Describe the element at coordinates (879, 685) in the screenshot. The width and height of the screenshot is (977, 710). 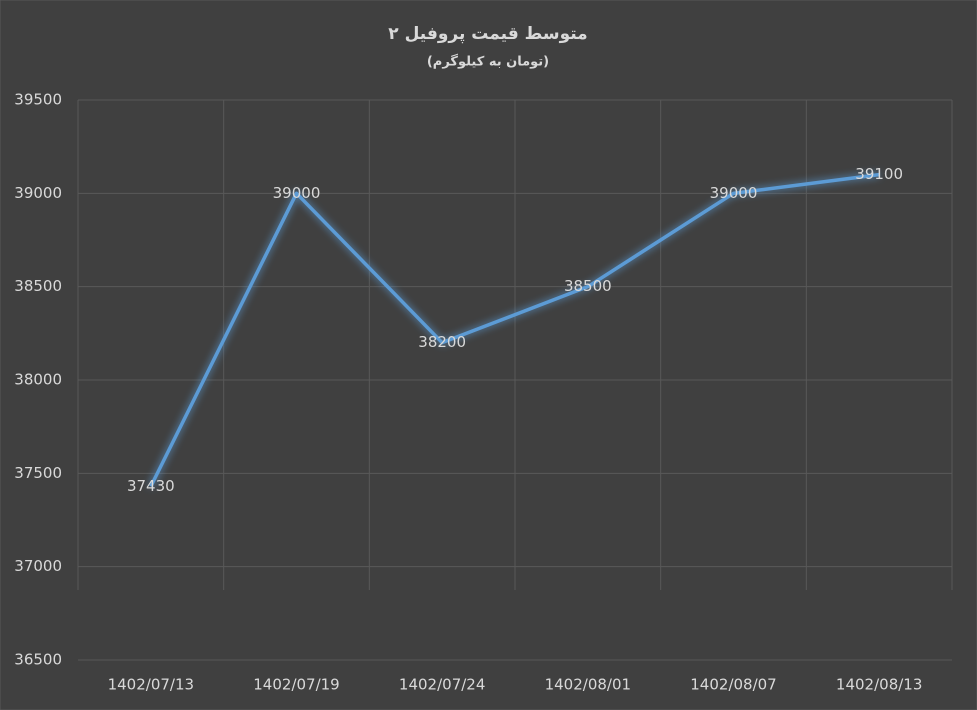
I see `x-tick-label: 1402/08/13` at that location.